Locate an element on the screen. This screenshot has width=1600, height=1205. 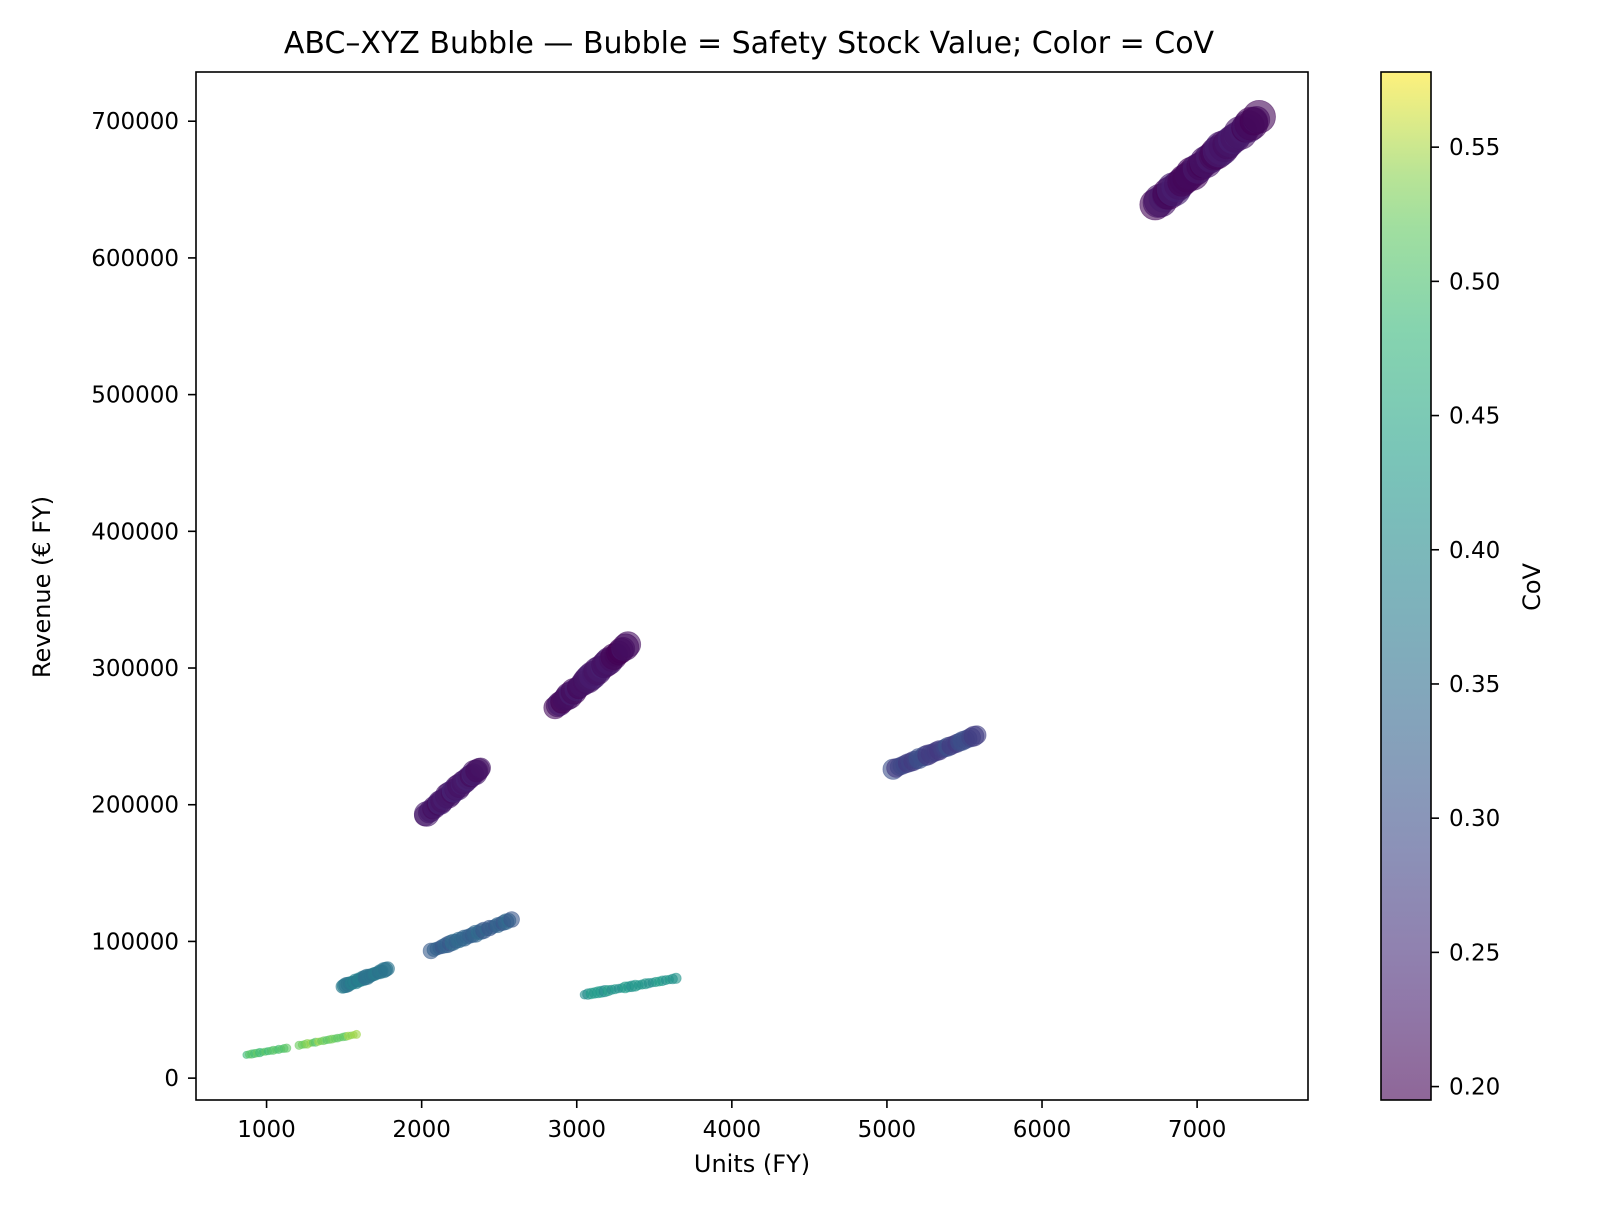
y-axis-label: Revenue (€ FY) is located at coordinates (42, 587).